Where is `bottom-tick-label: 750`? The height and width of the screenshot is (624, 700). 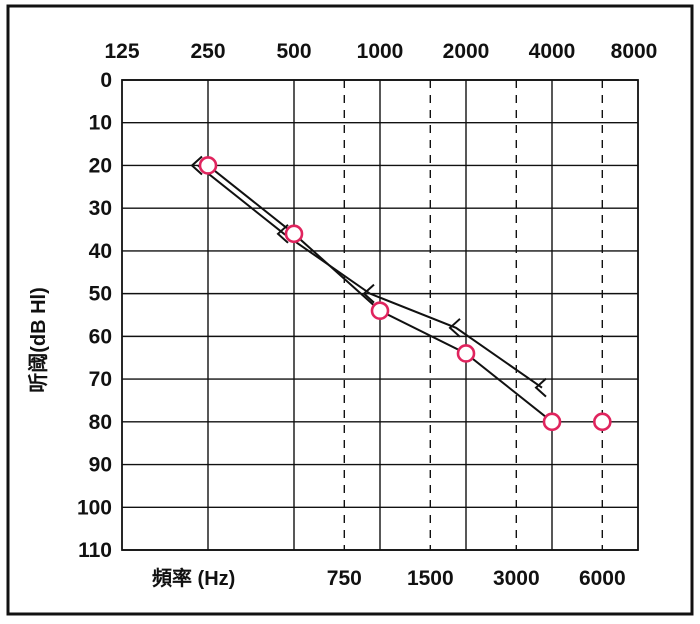 bottom-tick-label: 750 is located at coordinates (344, 578).